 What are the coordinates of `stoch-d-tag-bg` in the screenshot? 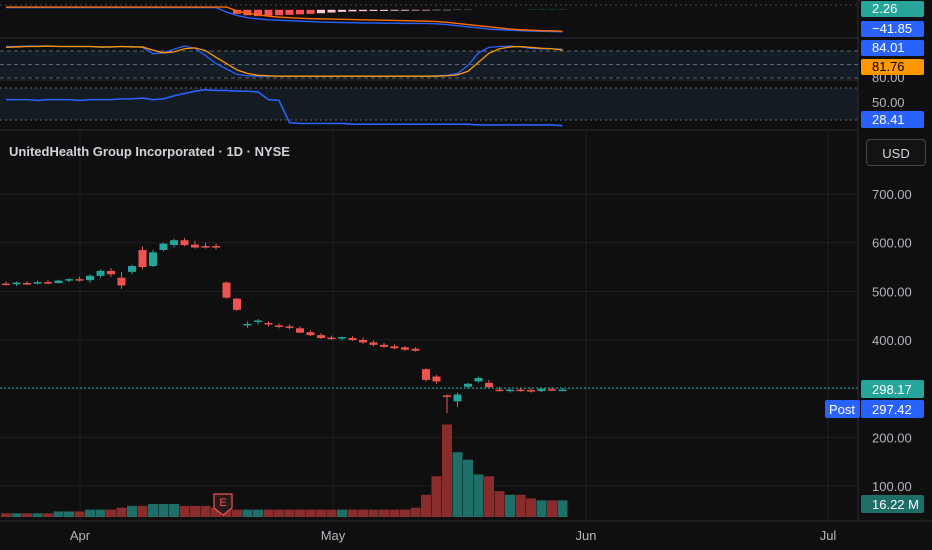 It's located at (892, 67).